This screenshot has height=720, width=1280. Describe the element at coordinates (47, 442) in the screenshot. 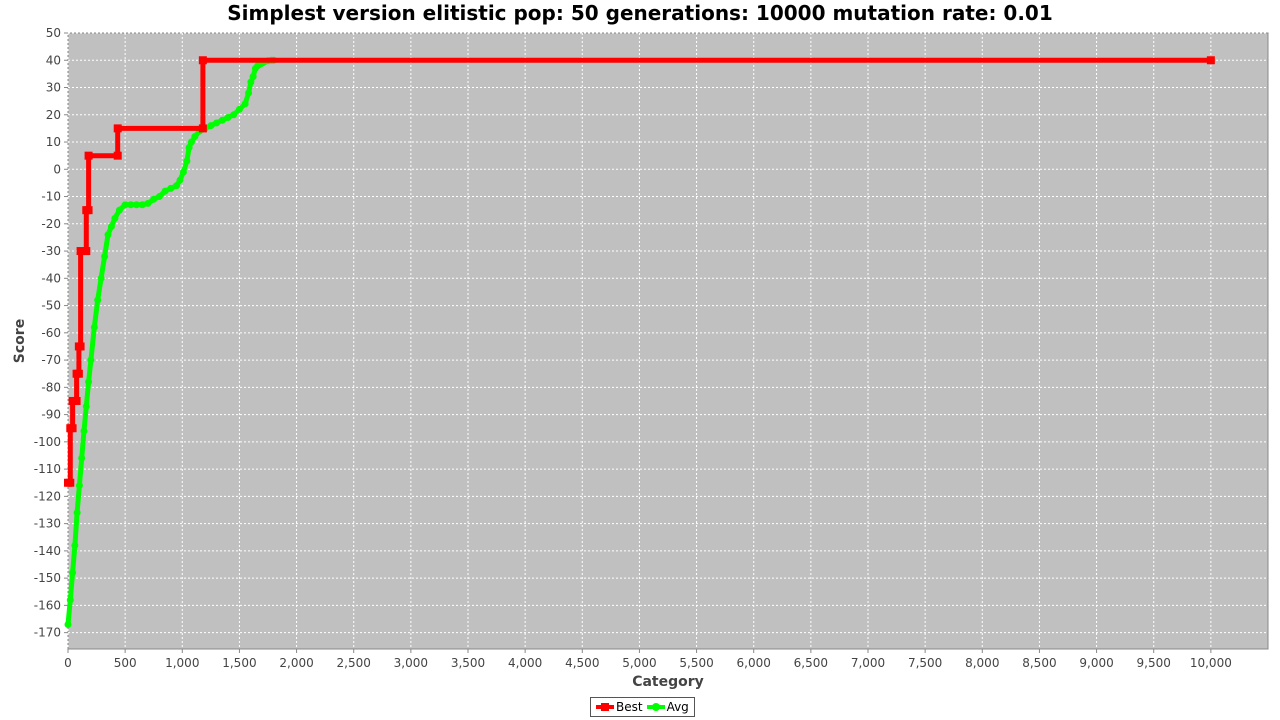

I see `y-tick-label: -100` at that location.